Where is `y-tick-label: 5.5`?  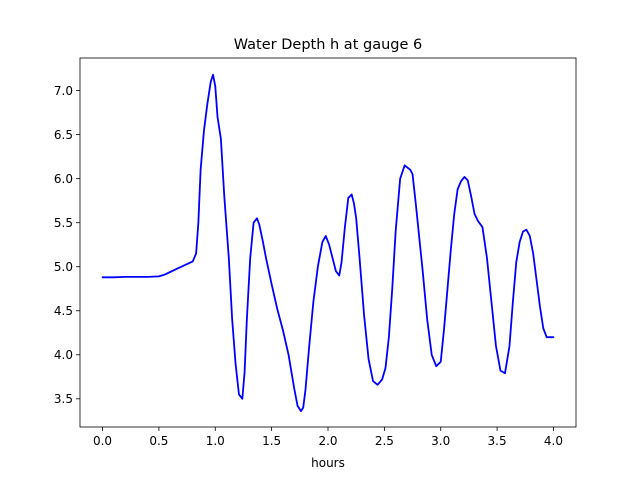 y-tick-label: 5.5 is located at coordinates (63, 223).